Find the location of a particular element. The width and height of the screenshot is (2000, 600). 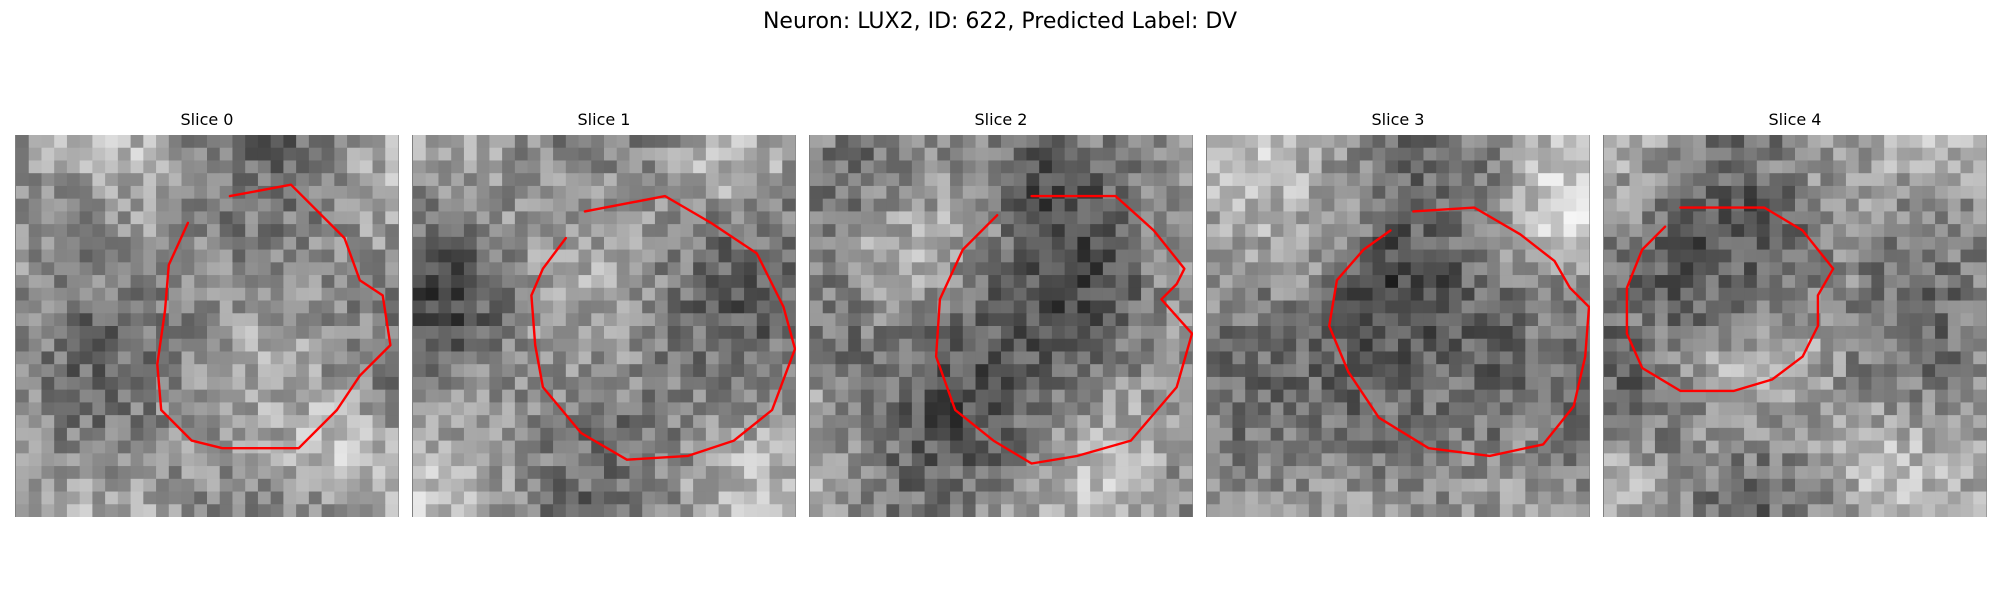

slice-panel: Slice 2 is located at coordinates (1001, 313).